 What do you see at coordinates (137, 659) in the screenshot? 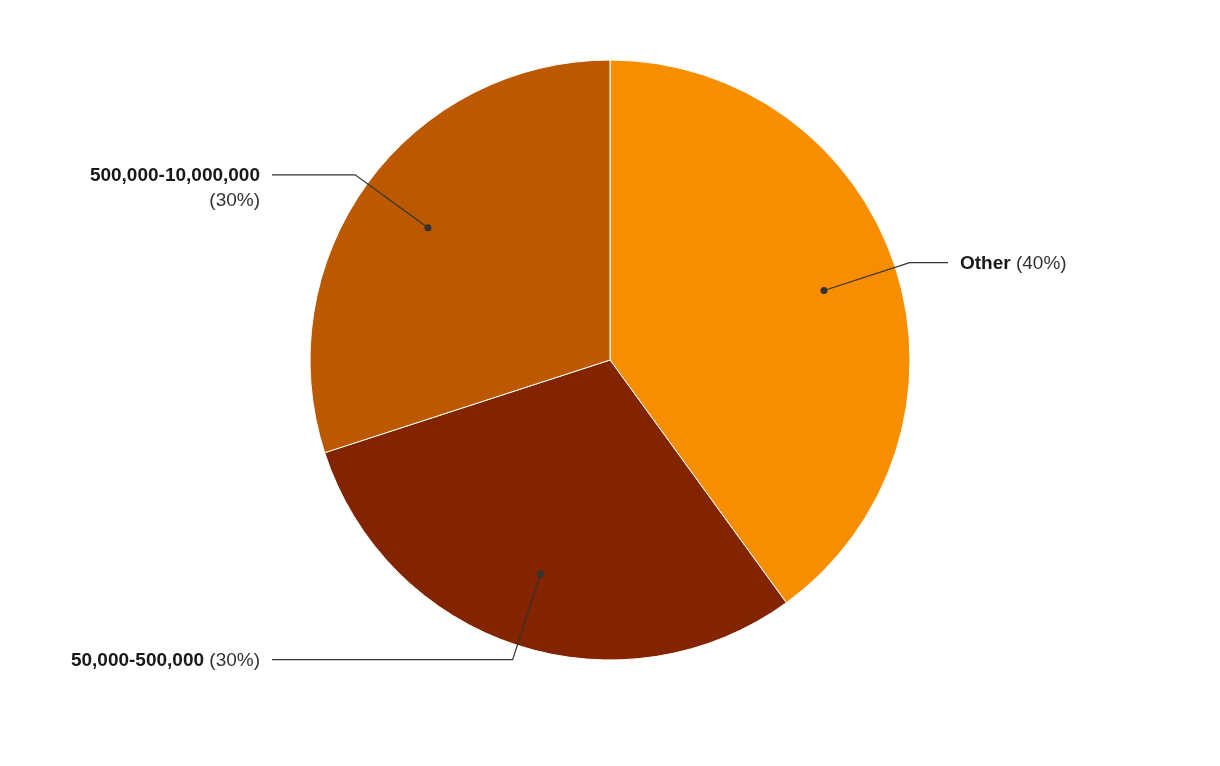
I see `slice-label: 50,000-500,000` at bounding box center [137, 659].